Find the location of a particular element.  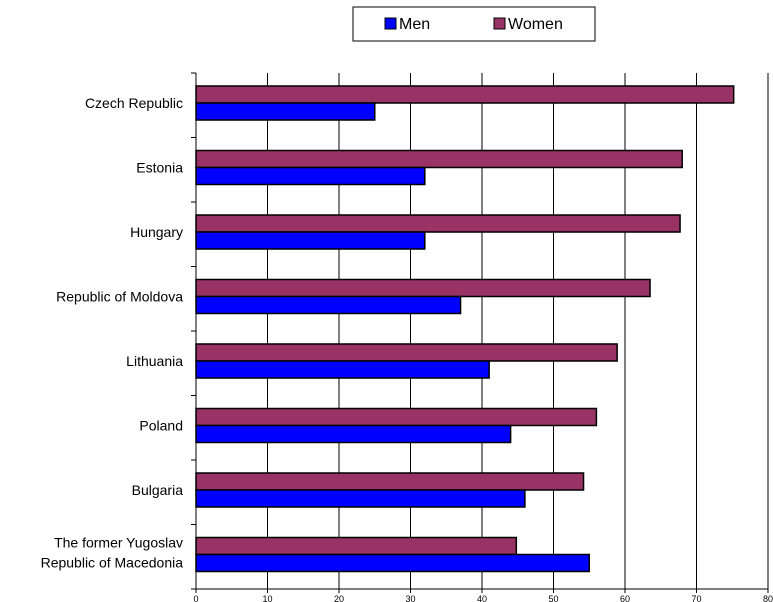

legend-label-women: Women is located at coordinates (535, 24).